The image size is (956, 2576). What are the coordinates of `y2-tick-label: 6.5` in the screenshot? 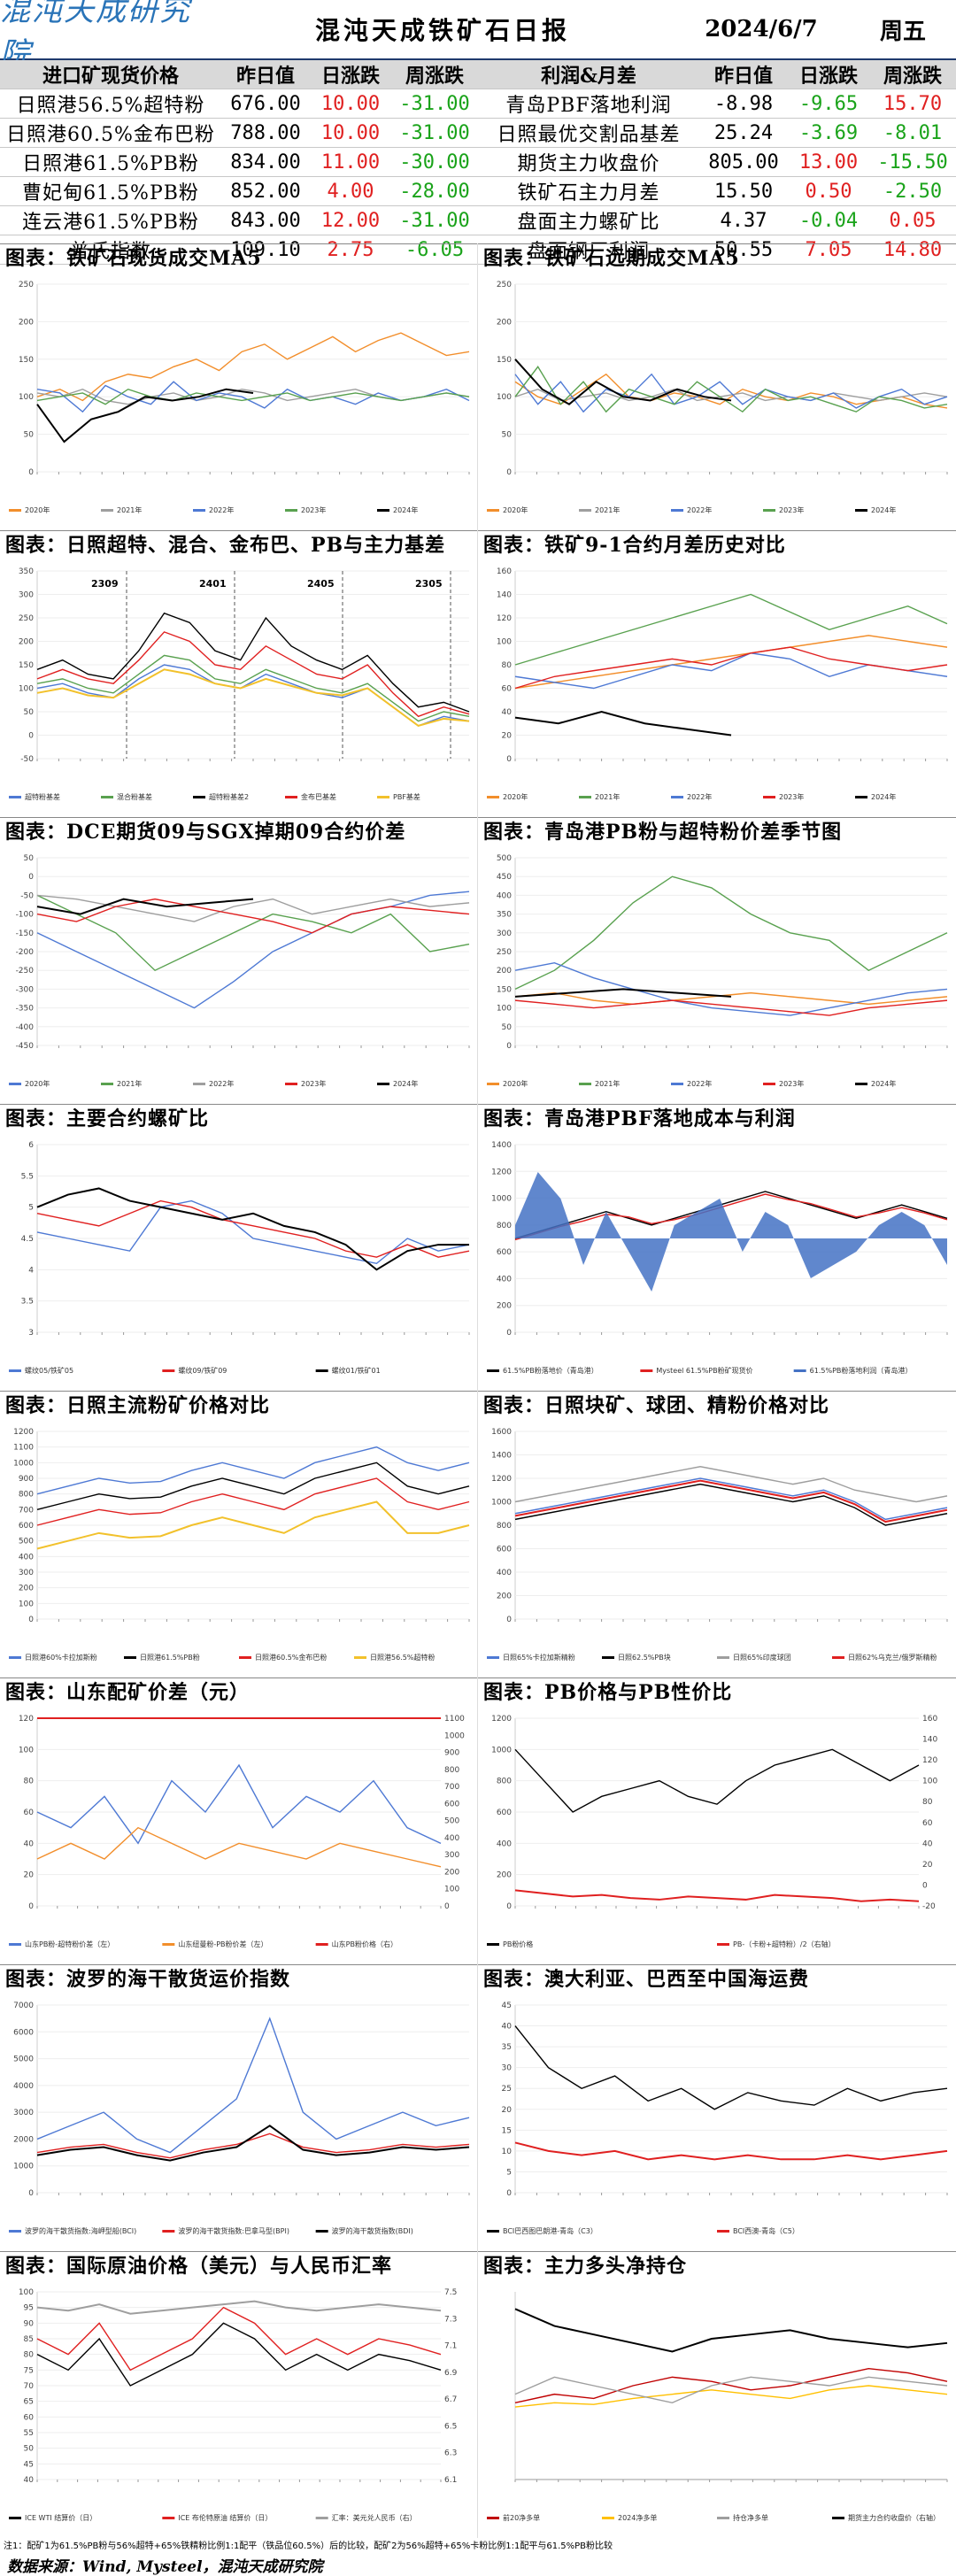 It's located at (450, 2426).